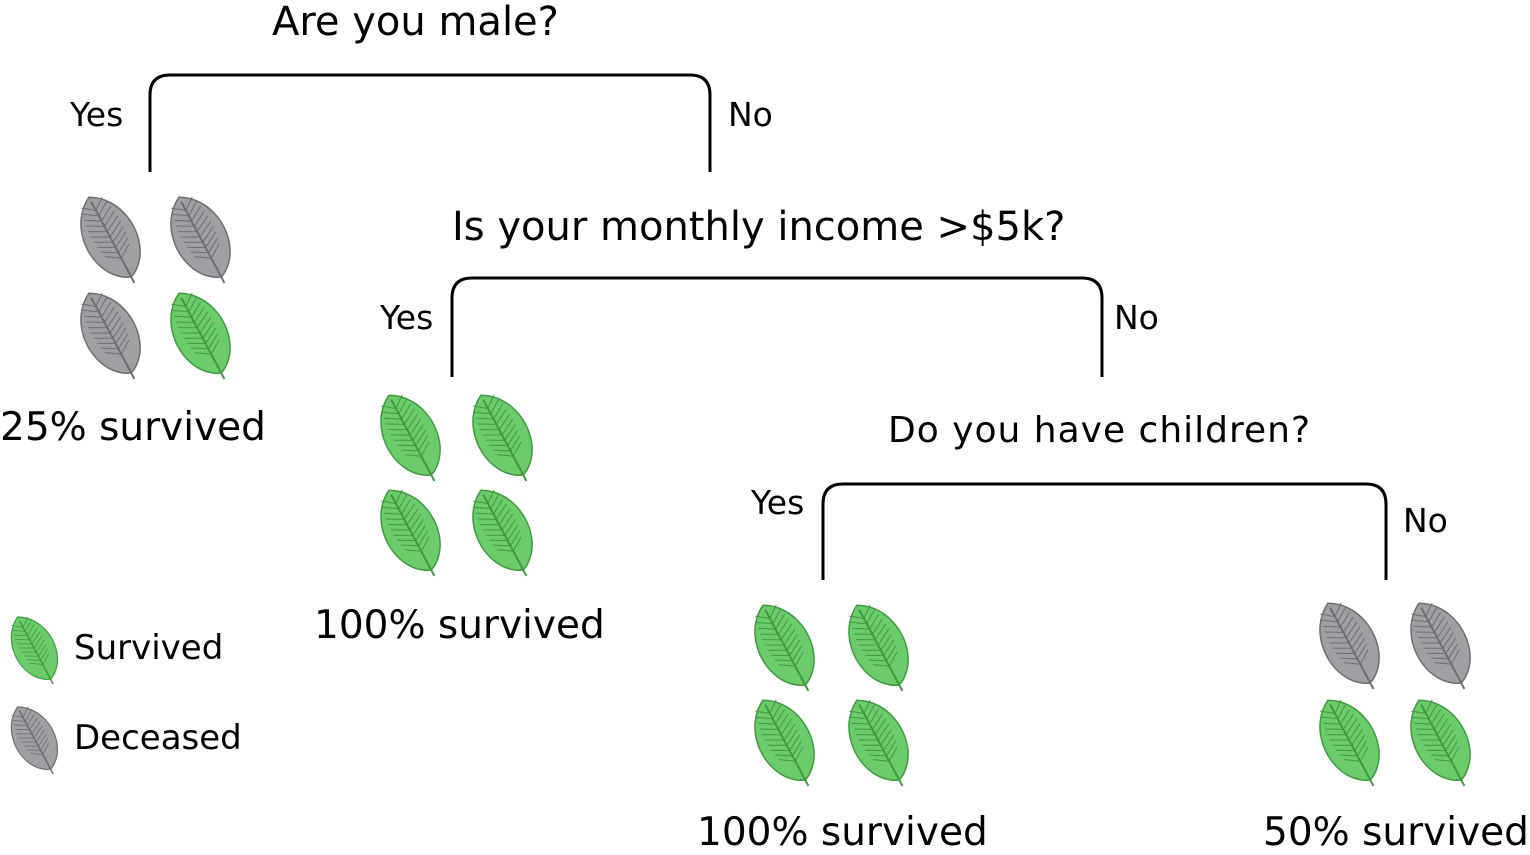 The width and height of the screenshot is (1530, 855). What do you see at coordinates (34, 740) in the screenshot?
I see `legend-deceased-leaf-icon` at bounding box center [34, 740].